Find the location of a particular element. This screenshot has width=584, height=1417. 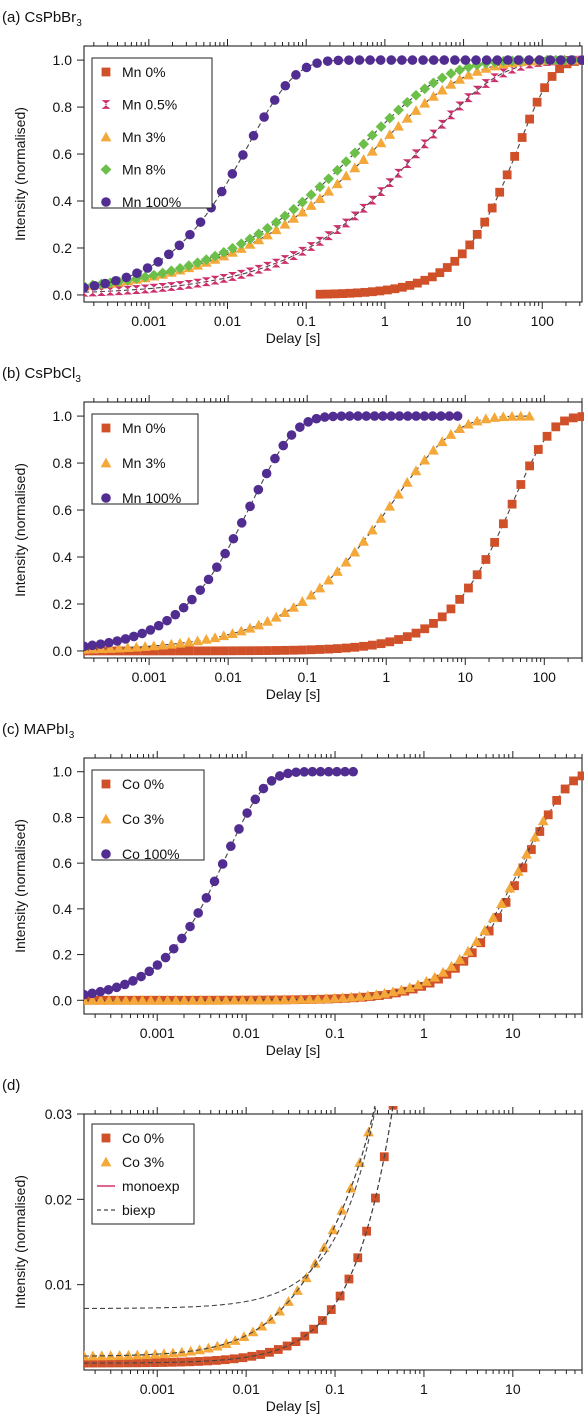

legend-marker-square is located at coordinates (106, 1138).